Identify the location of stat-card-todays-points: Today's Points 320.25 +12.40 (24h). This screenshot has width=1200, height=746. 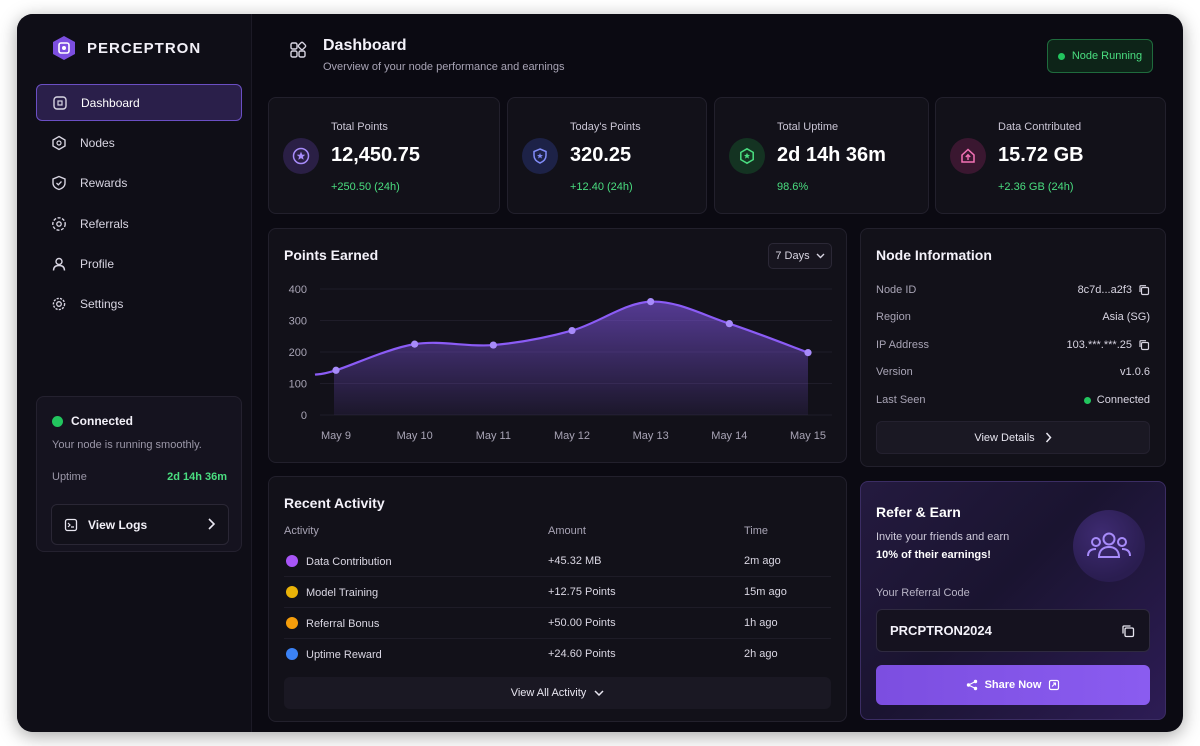
(607, 155).